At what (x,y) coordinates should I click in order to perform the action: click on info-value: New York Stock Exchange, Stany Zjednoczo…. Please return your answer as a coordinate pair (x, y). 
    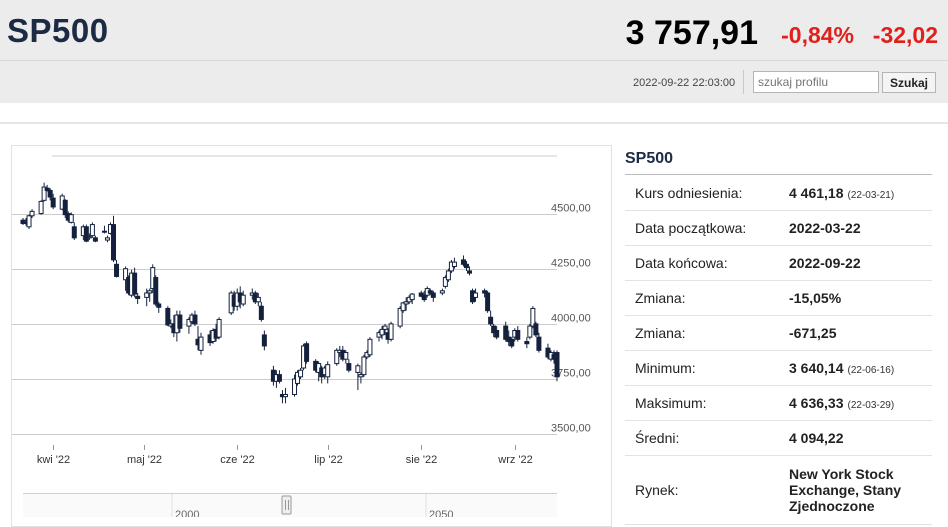
    Looking at the image, I should click on (855, 490).